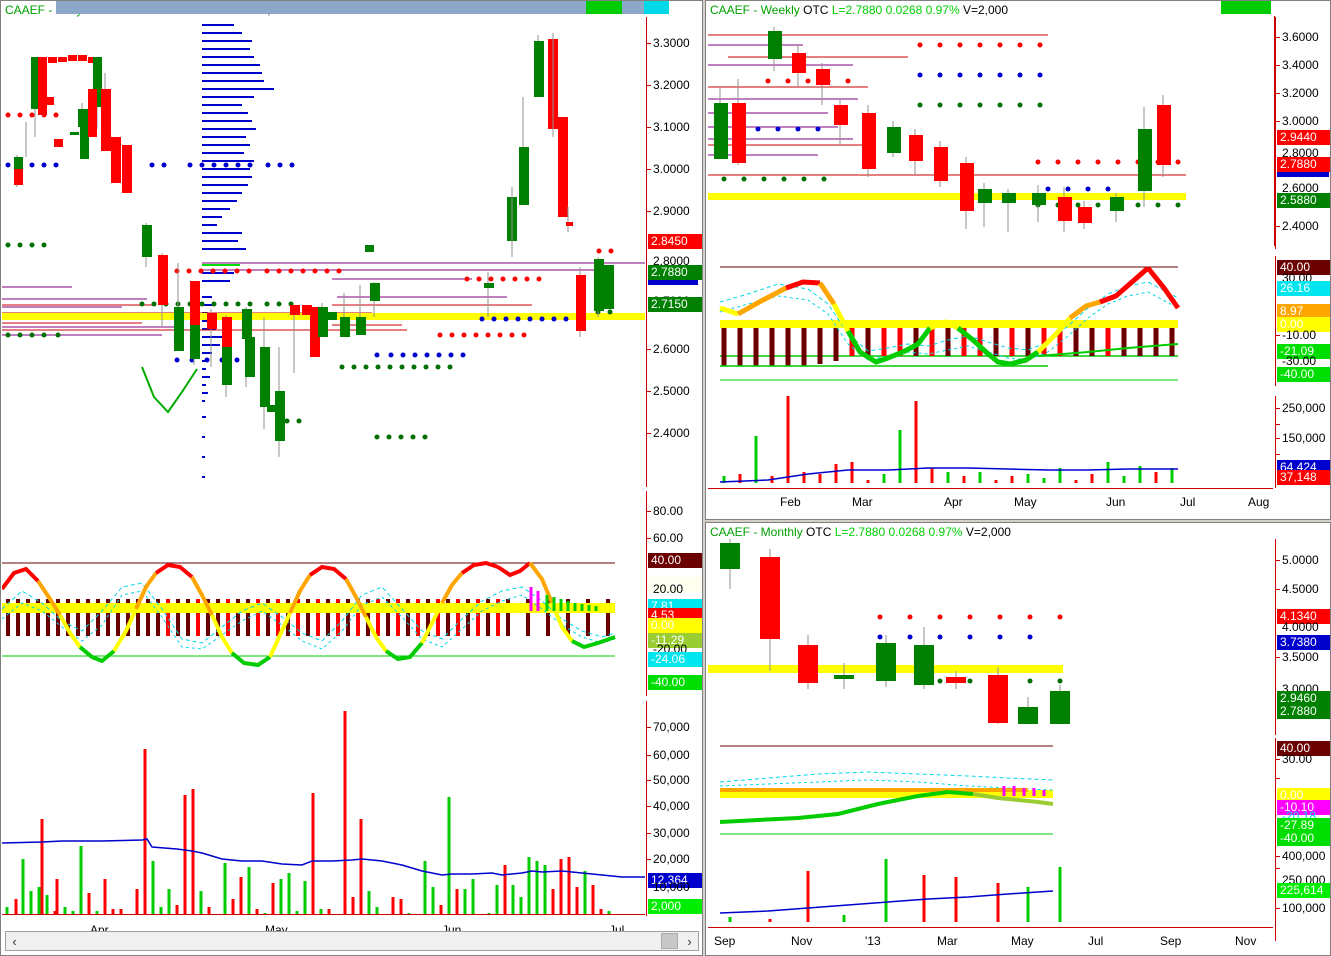 This screenshot has width=1331, height=956. What do you see at coordinates (945, 532) in the screenshot?
I see `monthly-change-pct: 0.97%` at bounding box center [945, 532].